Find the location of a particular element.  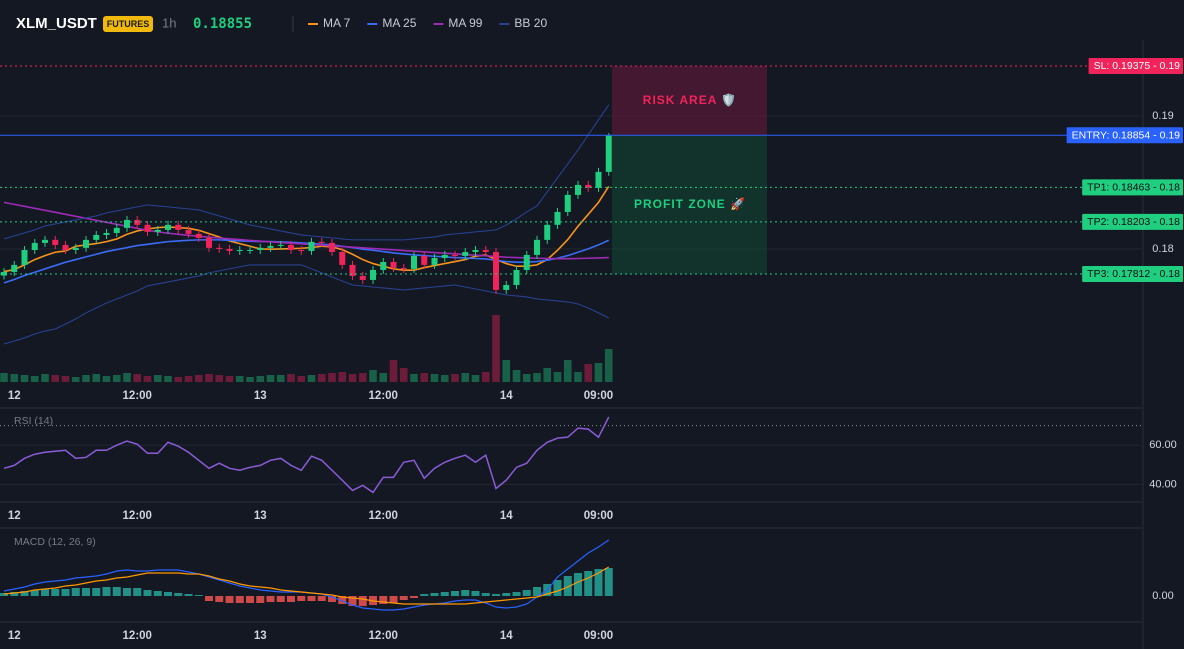

zone is located at coordinates (689, 100).